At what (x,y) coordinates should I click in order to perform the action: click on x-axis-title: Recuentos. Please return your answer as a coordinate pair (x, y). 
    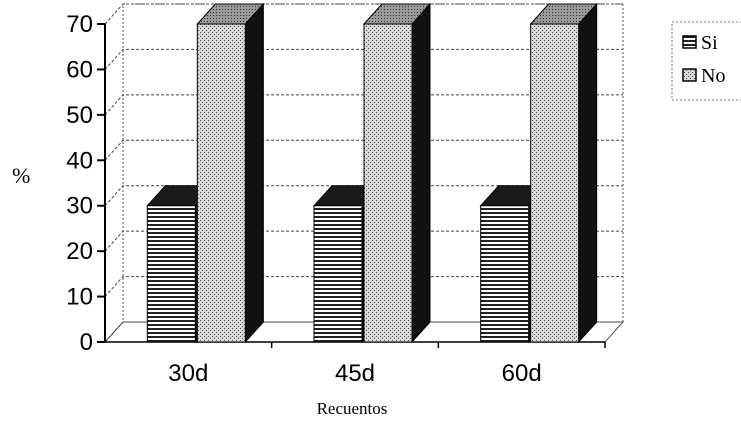
    Looking at the image, I should click on (352, 408).